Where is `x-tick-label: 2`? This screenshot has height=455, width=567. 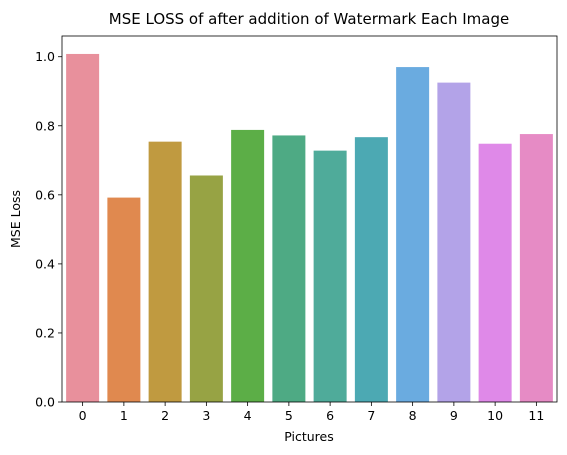
x-tick-label: 2 is located at coordinates (165, 415).